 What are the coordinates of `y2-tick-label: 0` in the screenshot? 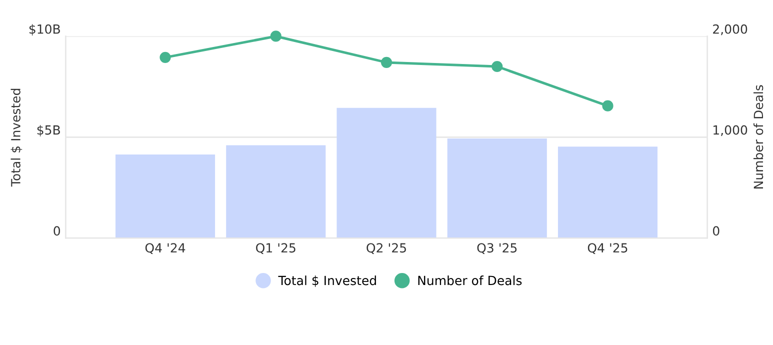 It's located at (716, 231).